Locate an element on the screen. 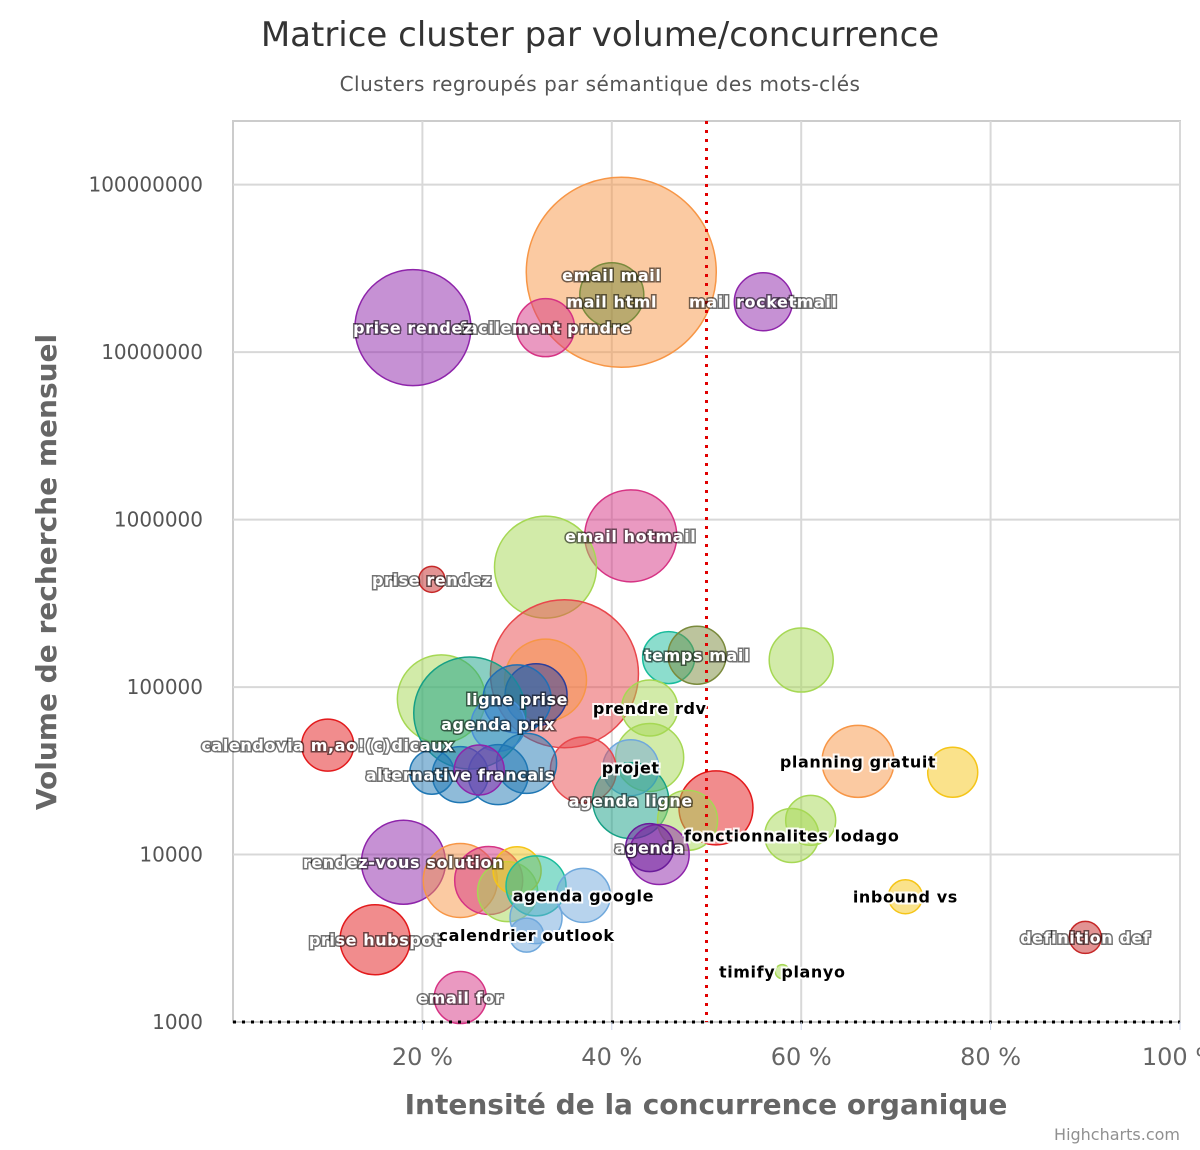  bubble-label: projet is located at coordinates (631, 768).